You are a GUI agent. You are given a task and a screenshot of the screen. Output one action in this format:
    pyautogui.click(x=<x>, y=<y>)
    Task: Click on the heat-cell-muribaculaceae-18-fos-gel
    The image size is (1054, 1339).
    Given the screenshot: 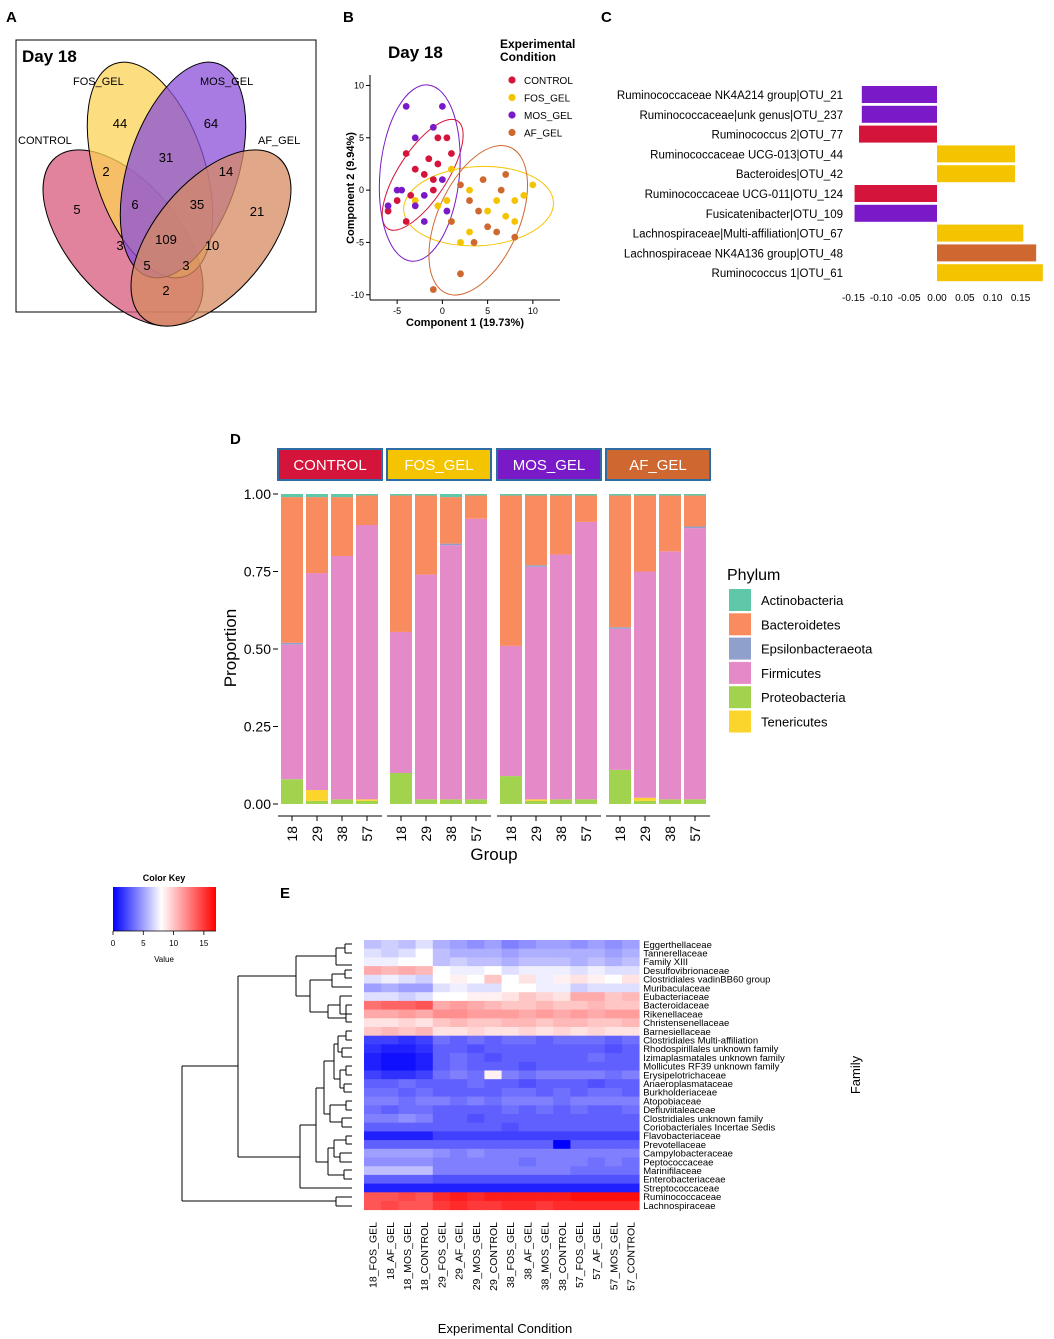 What is the action you would take?
    pyautogui.click(x=373, y=988)
    